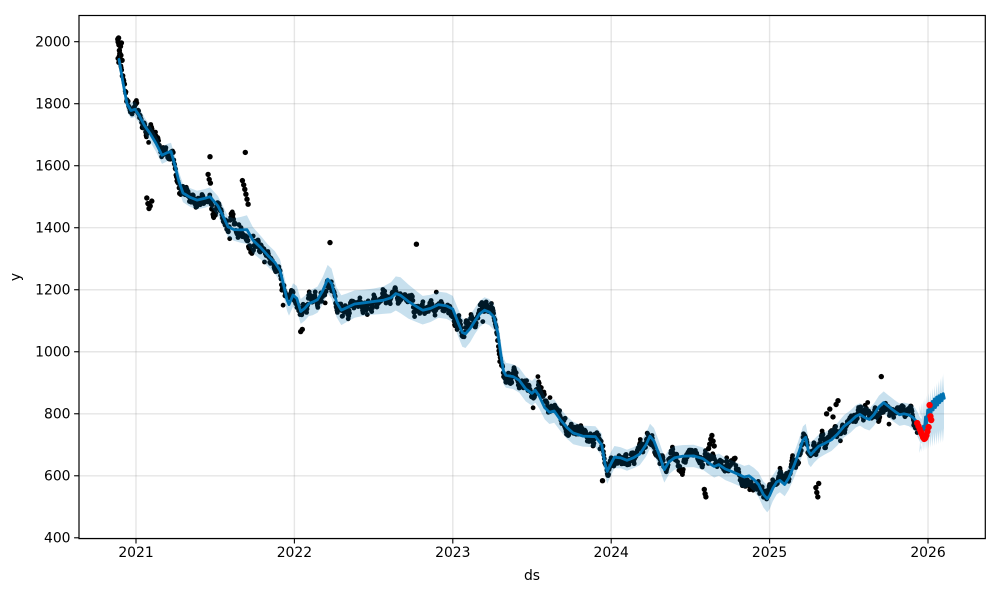 The width and height of the screenshot is (1000, 600). Describe the element at coordinates (532, 576) in the screenshot. I see `x-axis-label: ds` at that location.